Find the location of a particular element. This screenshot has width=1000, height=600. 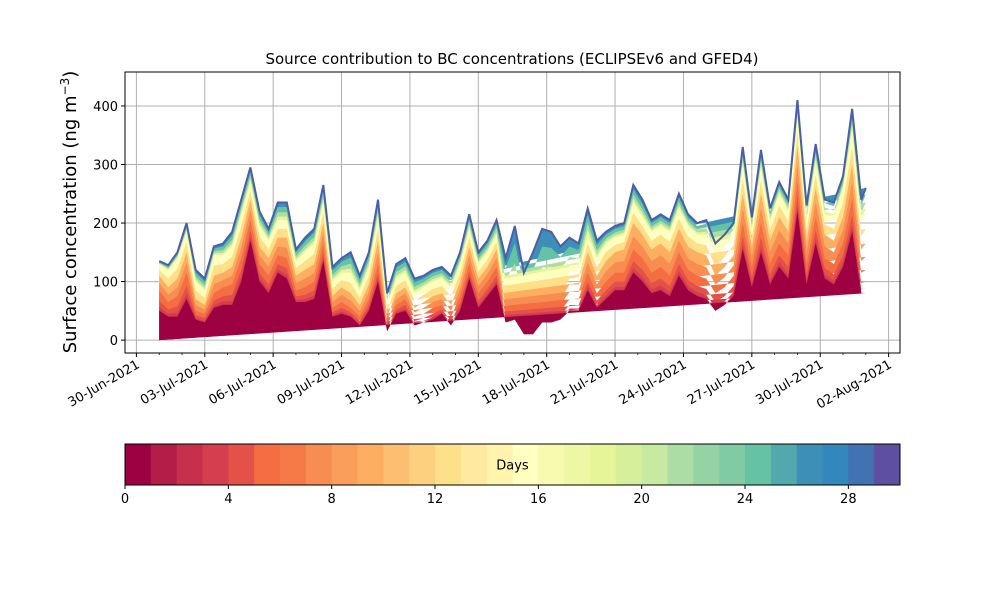

y-tick-label: 300 is located at coordinates (105, 165).